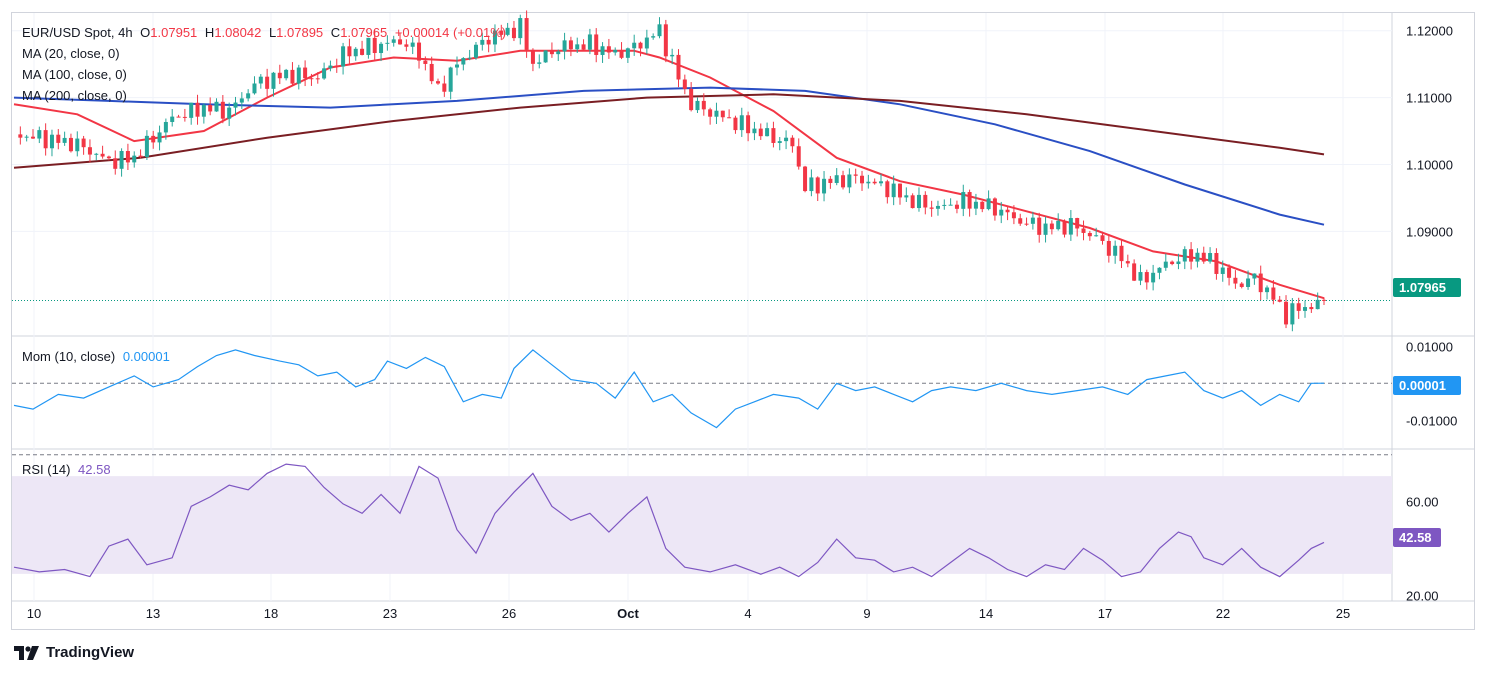  What do you see at coordinates (1343, 613) in the screenshot?
I see `x-tick-label: 25` at bounding box center [1343, 613].